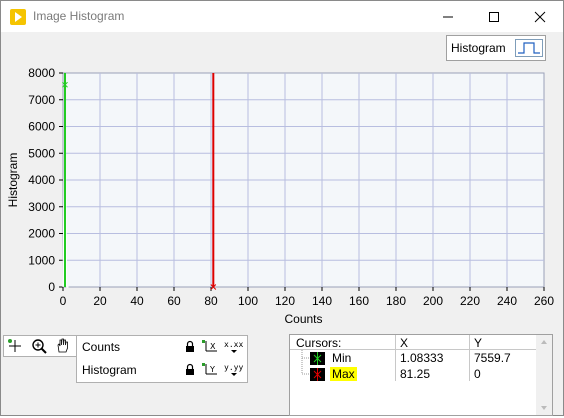 Image resolution: width=564 pixels, height=418 pixels. I want to click on x-tick-label: 0, so click(63, 301).